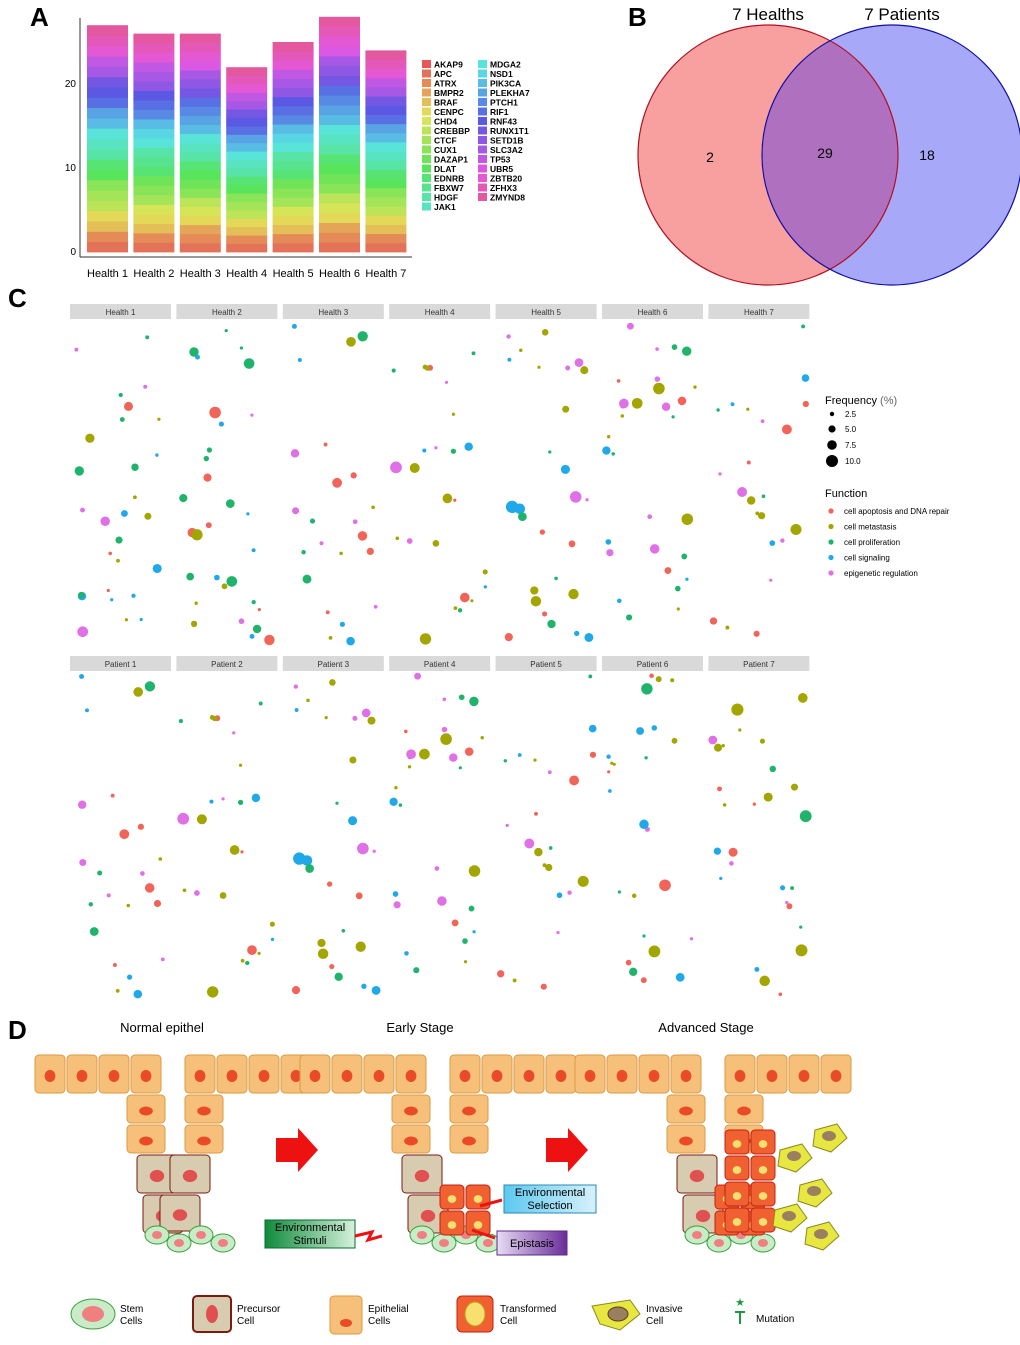 The width and height of the screenshot is (1020, 1345). What do you see at coordinates (445, 150) in the screenshot?
I see `gene-legend-label: CUX1` at bounding box center [445, 150].